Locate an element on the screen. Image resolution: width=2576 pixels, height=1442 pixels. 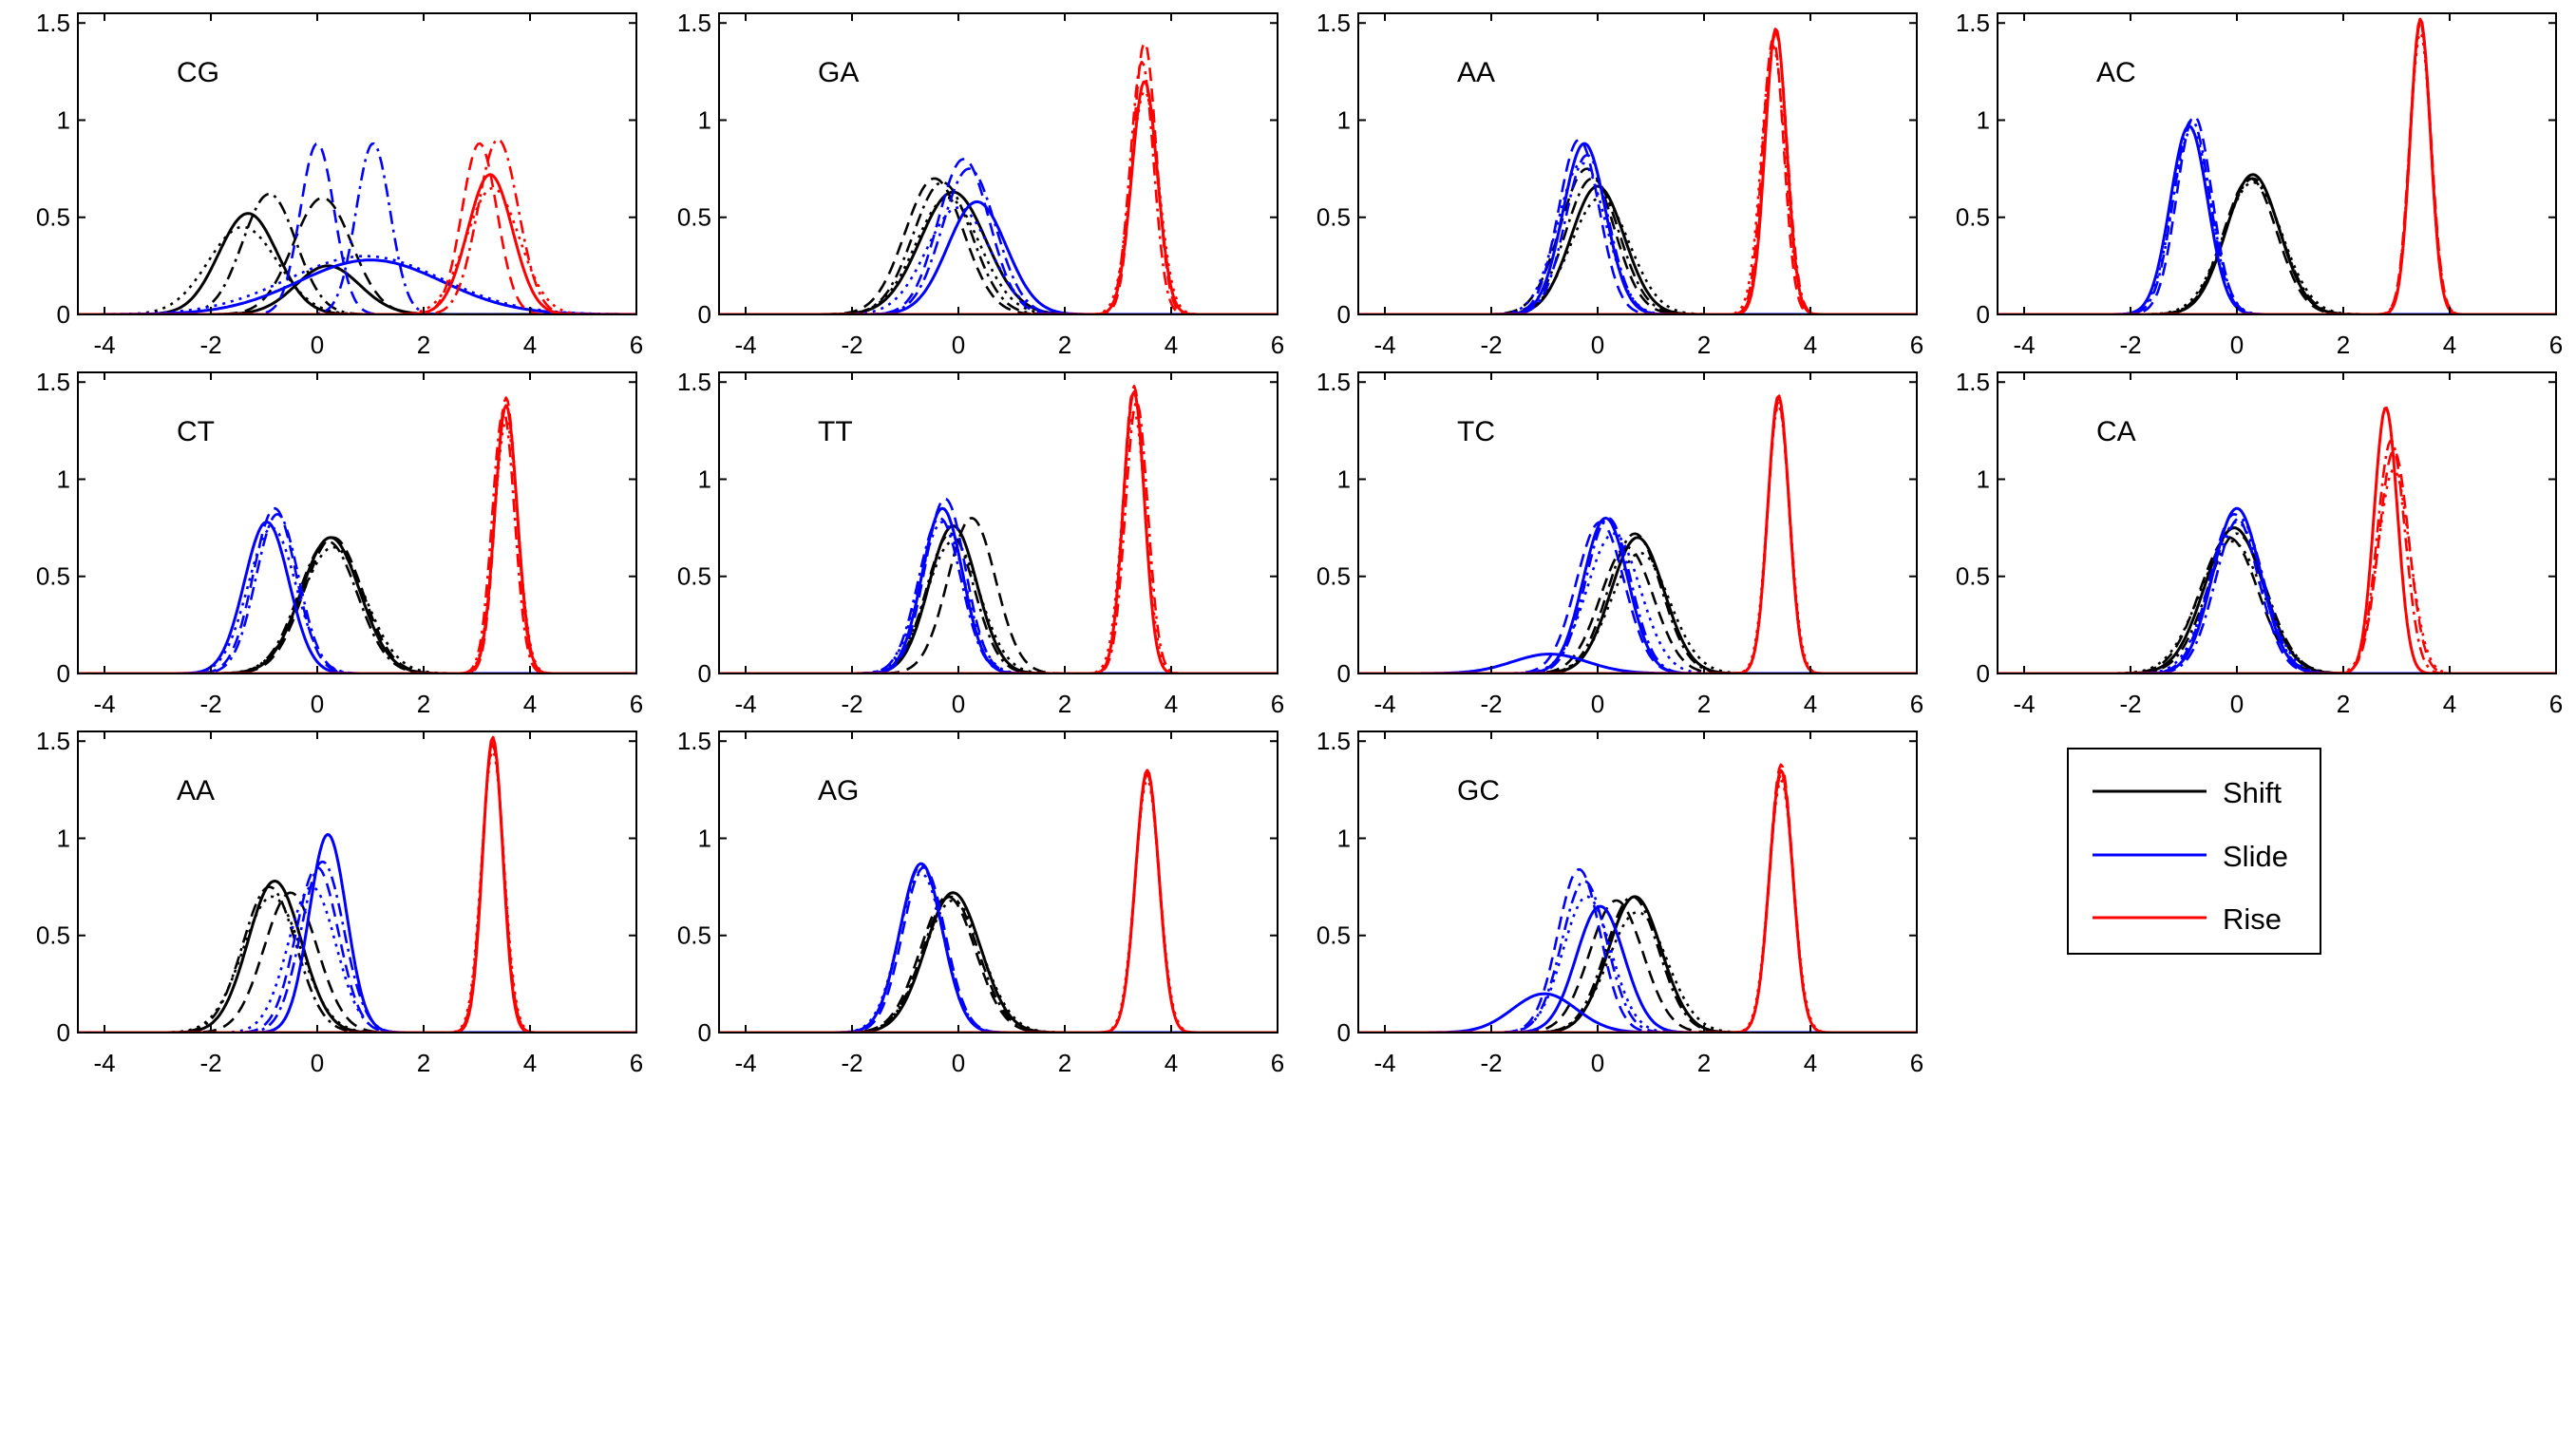
legend: Shift Slide Rise is located at coordinates (2194, 851).